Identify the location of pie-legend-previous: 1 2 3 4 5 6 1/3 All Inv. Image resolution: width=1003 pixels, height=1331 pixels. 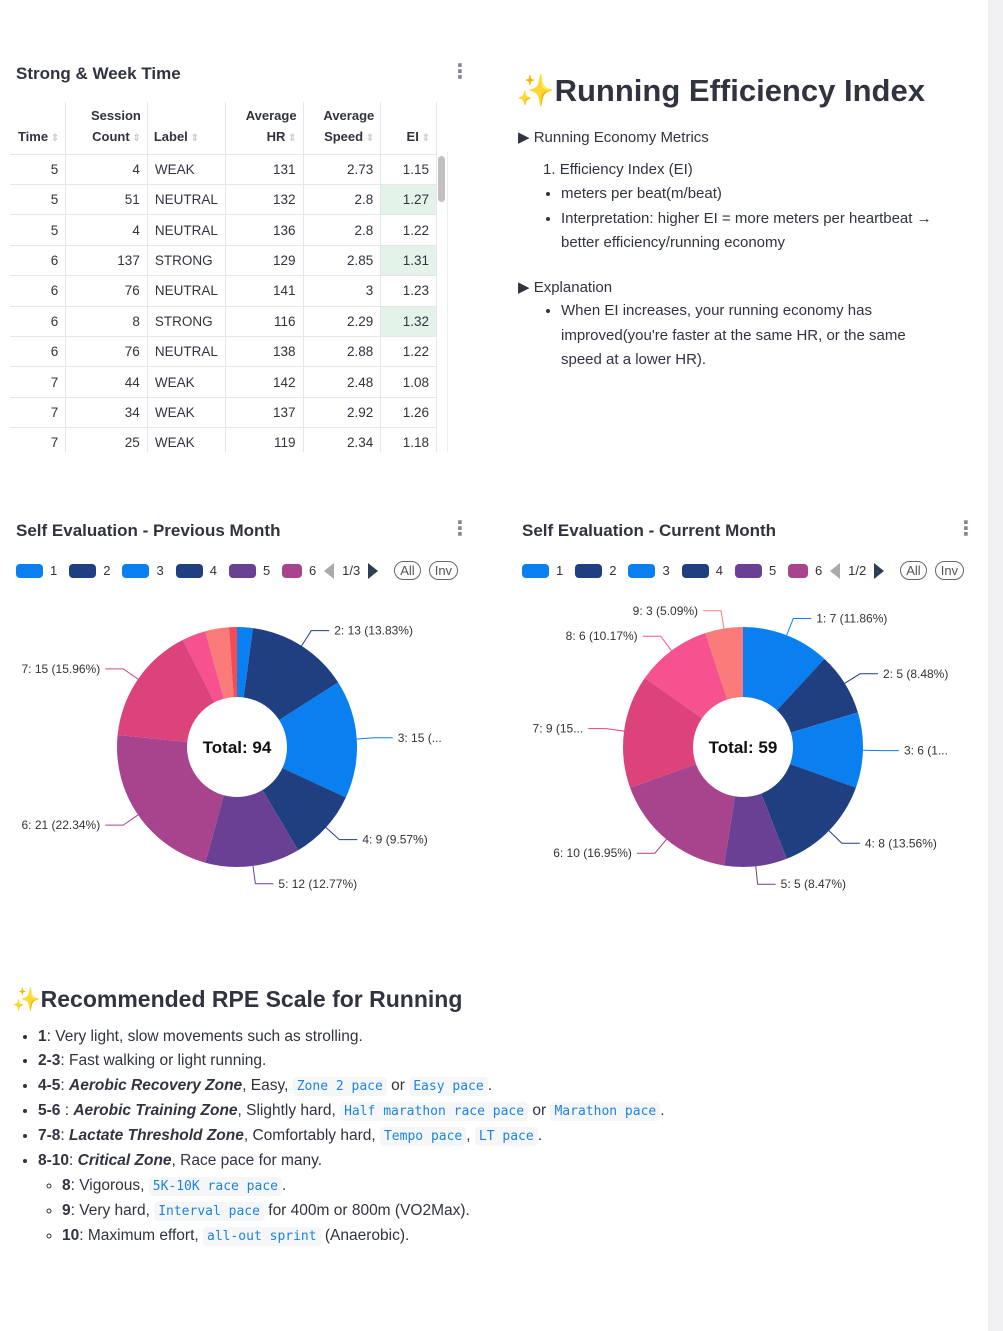
(237, 570).